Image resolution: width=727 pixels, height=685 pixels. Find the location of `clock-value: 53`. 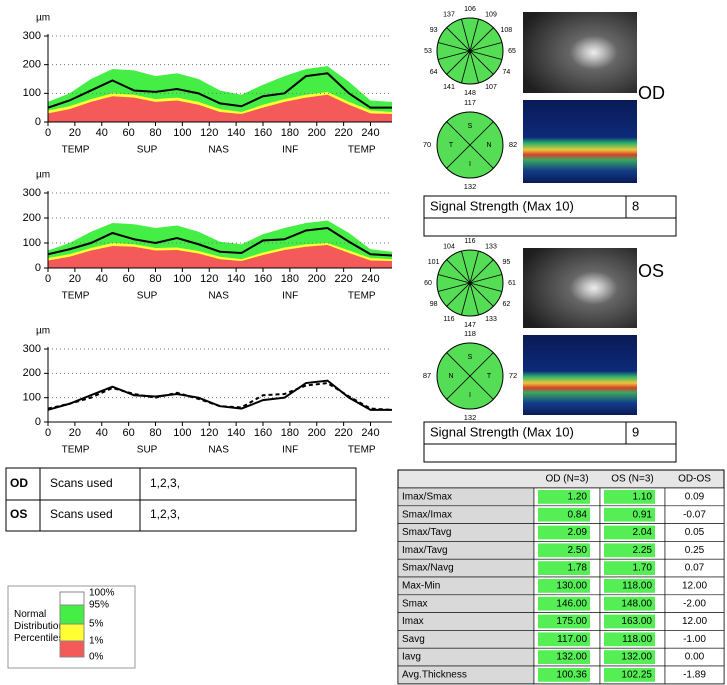

clock-value: 53 is located at coordinates (428, 51).